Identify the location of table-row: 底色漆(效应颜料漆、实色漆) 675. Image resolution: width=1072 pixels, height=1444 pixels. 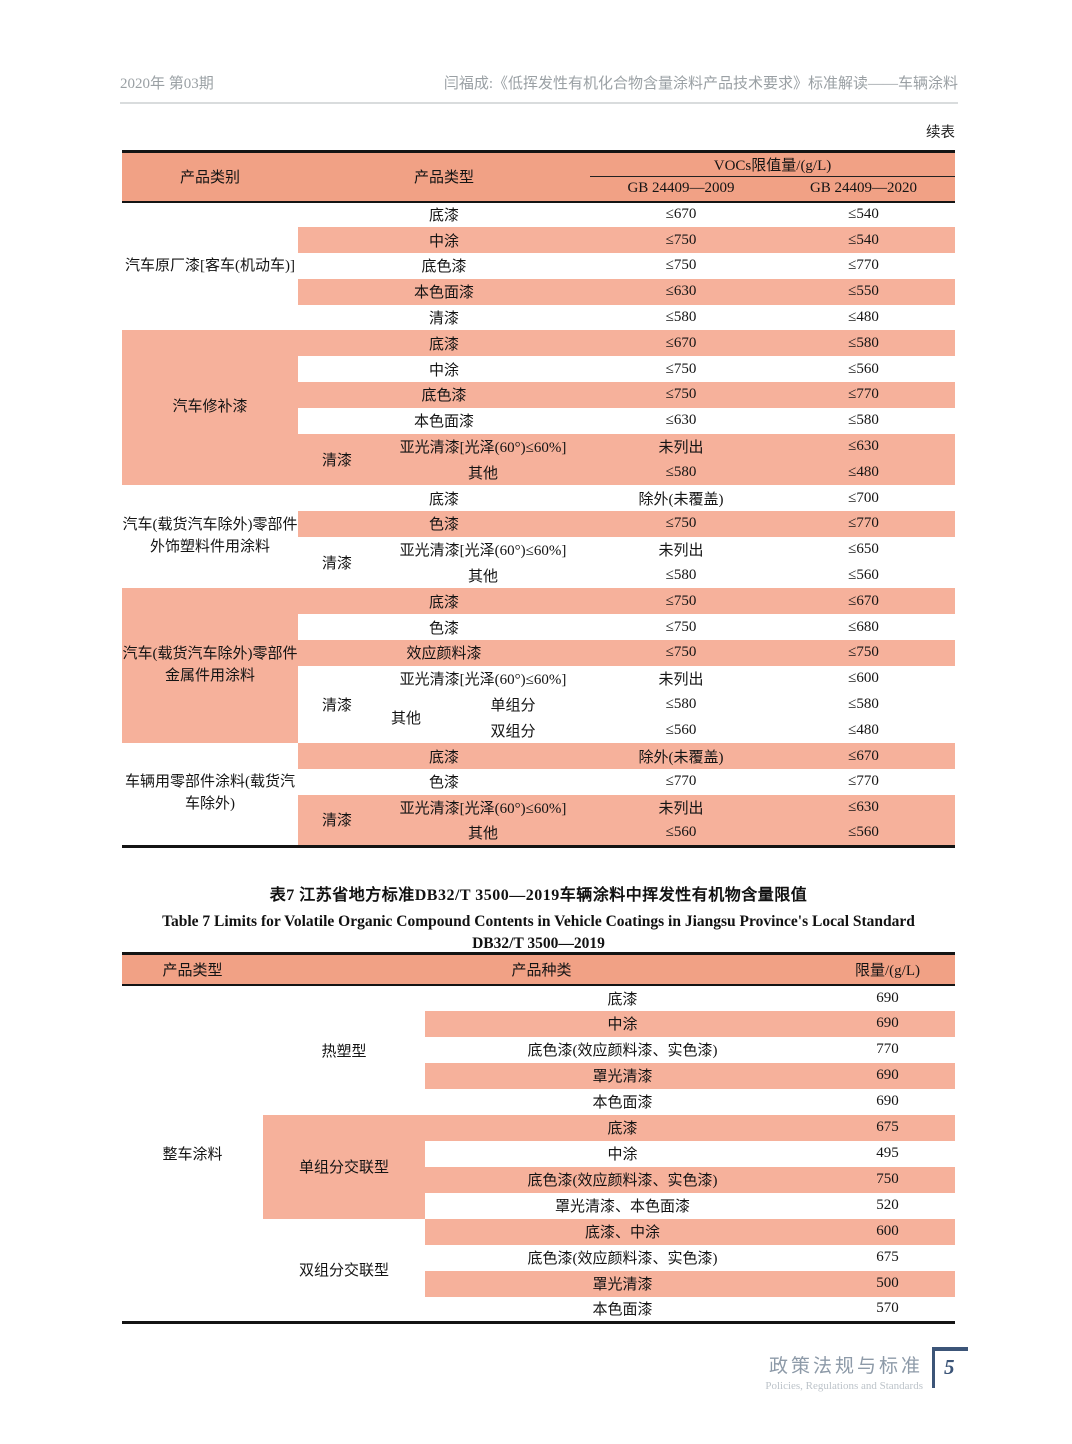
(538, 1258).